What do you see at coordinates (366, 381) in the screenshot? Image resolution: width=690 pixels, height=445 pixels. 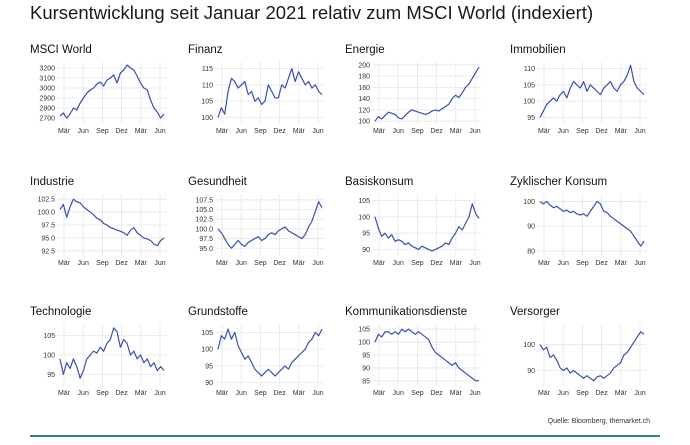 I see `y-tick-label: 85` at bounding box center [366, 381].